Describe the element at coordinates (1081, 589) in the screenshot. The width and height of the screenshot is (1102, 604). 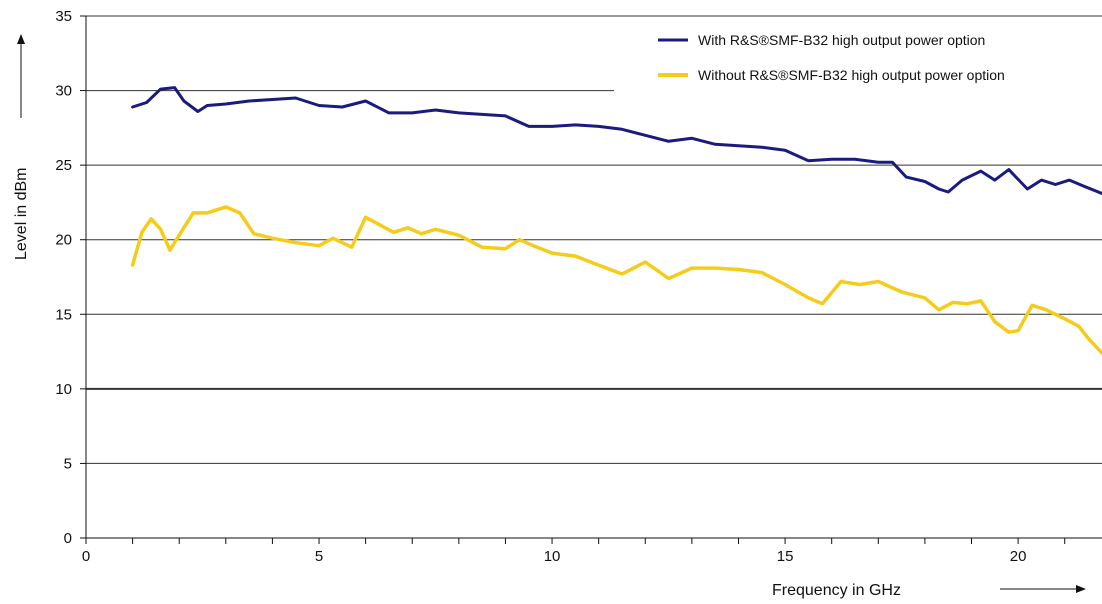
I see `x-axis-arrow-head` at that location.